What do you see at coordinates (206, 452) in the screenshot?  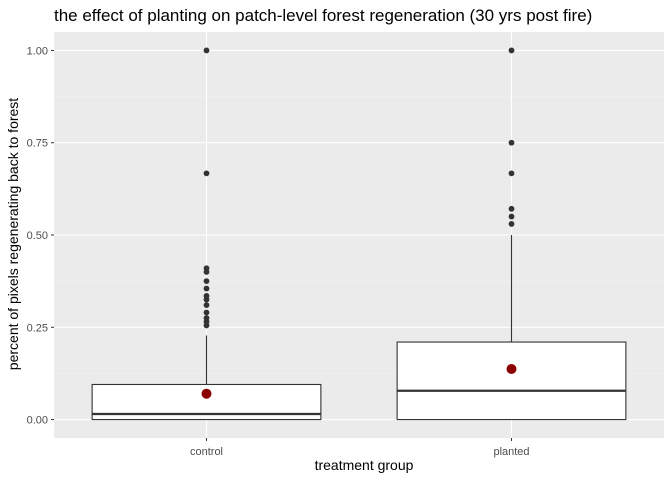 I see `x-tick-label: control` at bounding box center [206, 452].